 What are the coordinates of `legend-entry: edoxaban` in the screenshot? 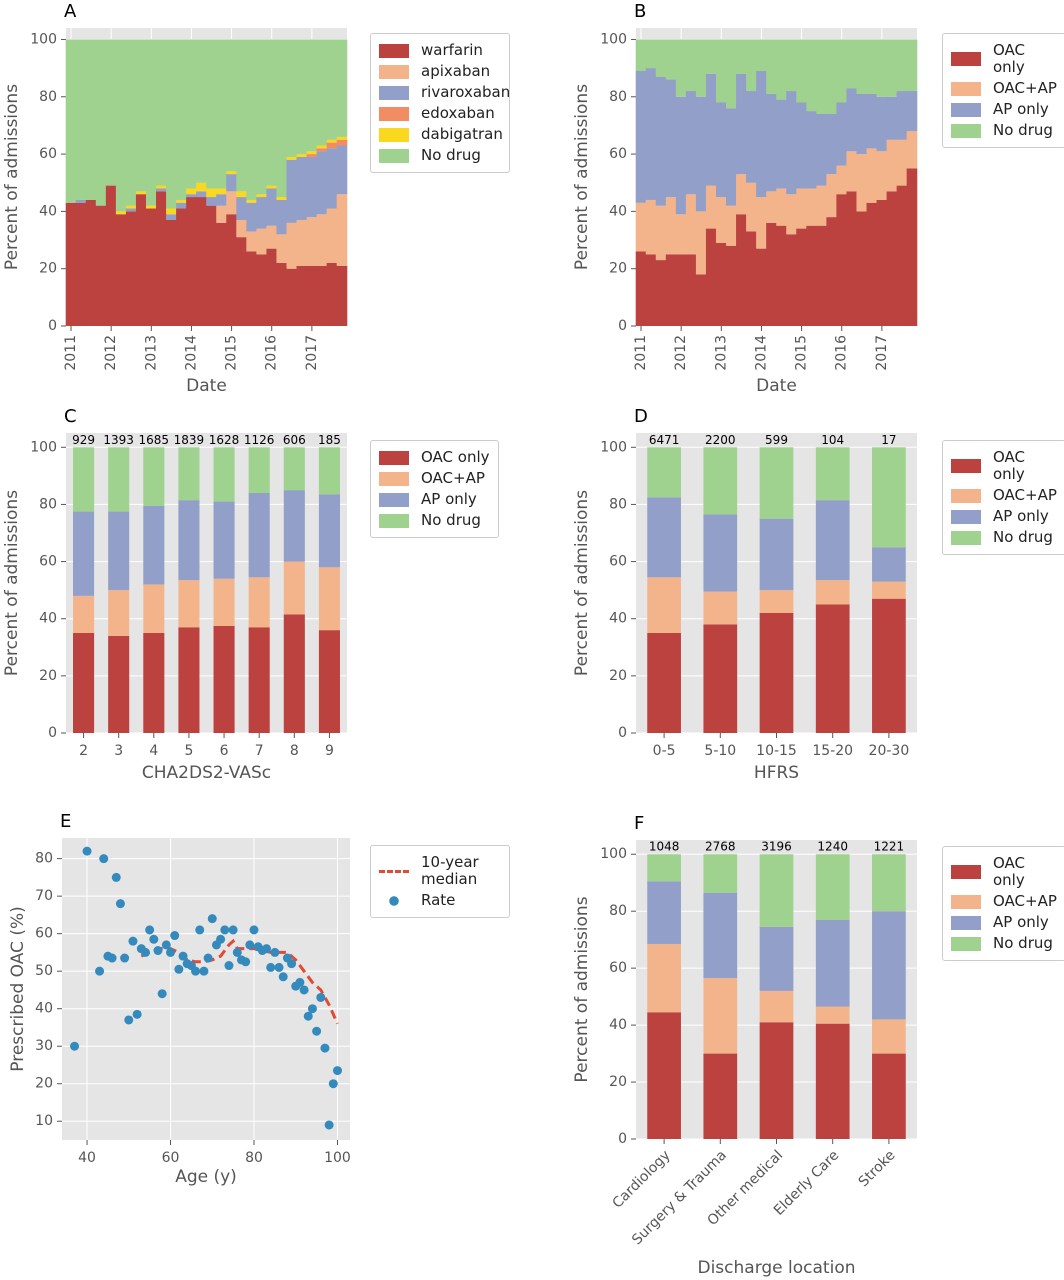 It's located at (440, 113).